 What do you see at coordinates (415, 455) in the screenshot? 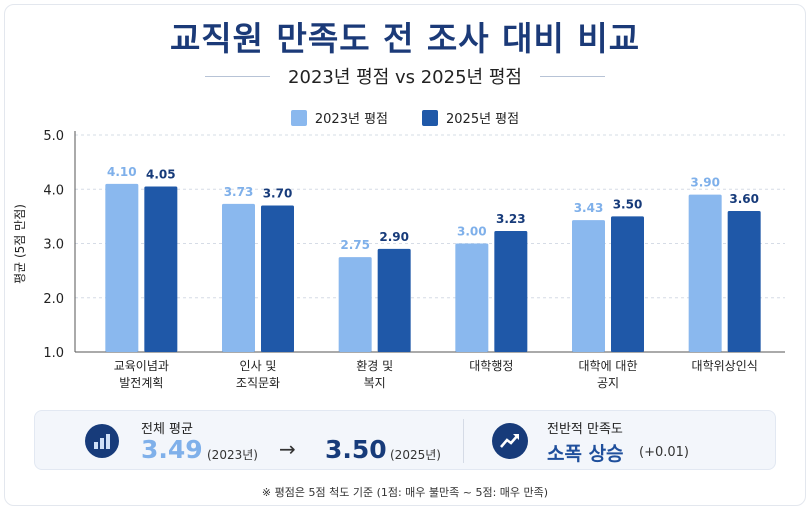
I see `avg-2025-year: (2025년)` at bounding box center [415, 455].